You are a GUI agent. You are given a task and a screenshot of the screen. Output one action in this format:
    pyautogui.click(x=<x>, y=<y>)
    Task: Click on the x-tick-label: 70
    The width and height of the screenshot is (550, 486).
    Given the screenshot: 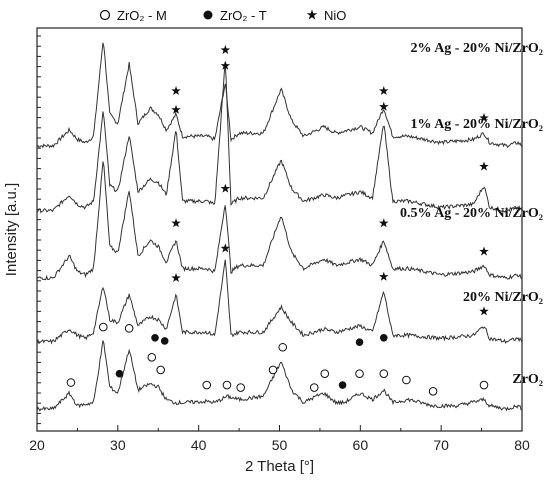 What is the action you would take?
    pyautogui.click(x=441, y=445)
    